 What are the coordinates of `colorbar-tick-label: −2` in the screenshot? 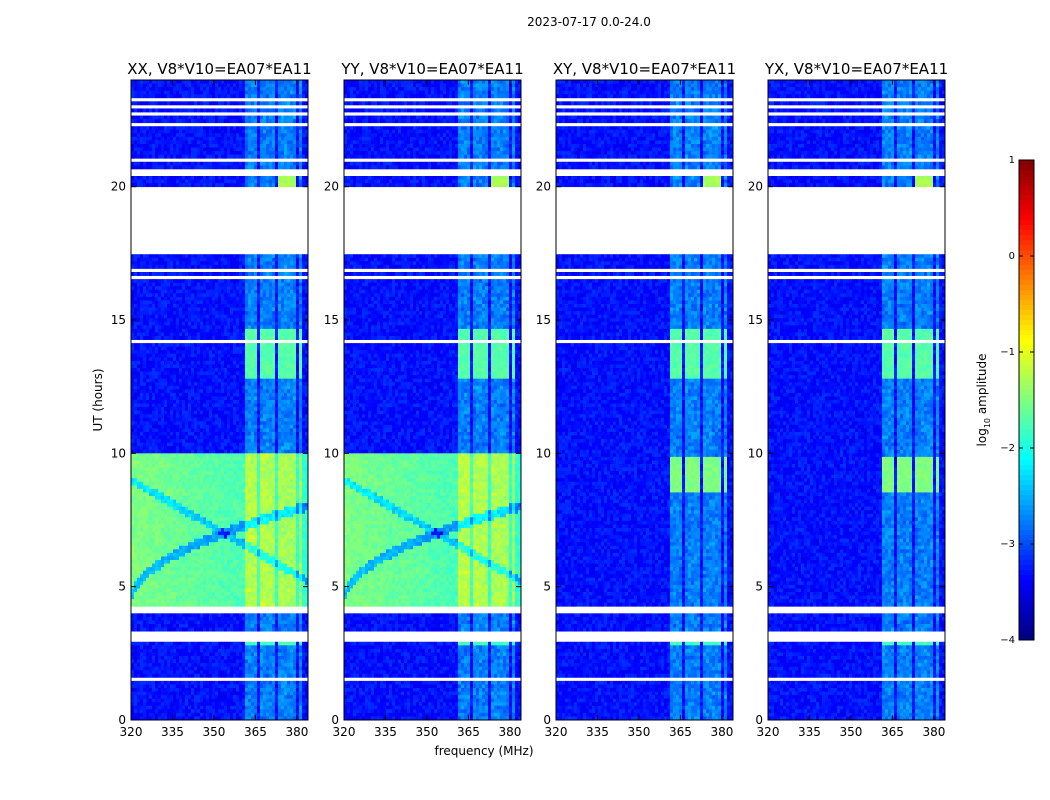 It's located at (1007, 448).